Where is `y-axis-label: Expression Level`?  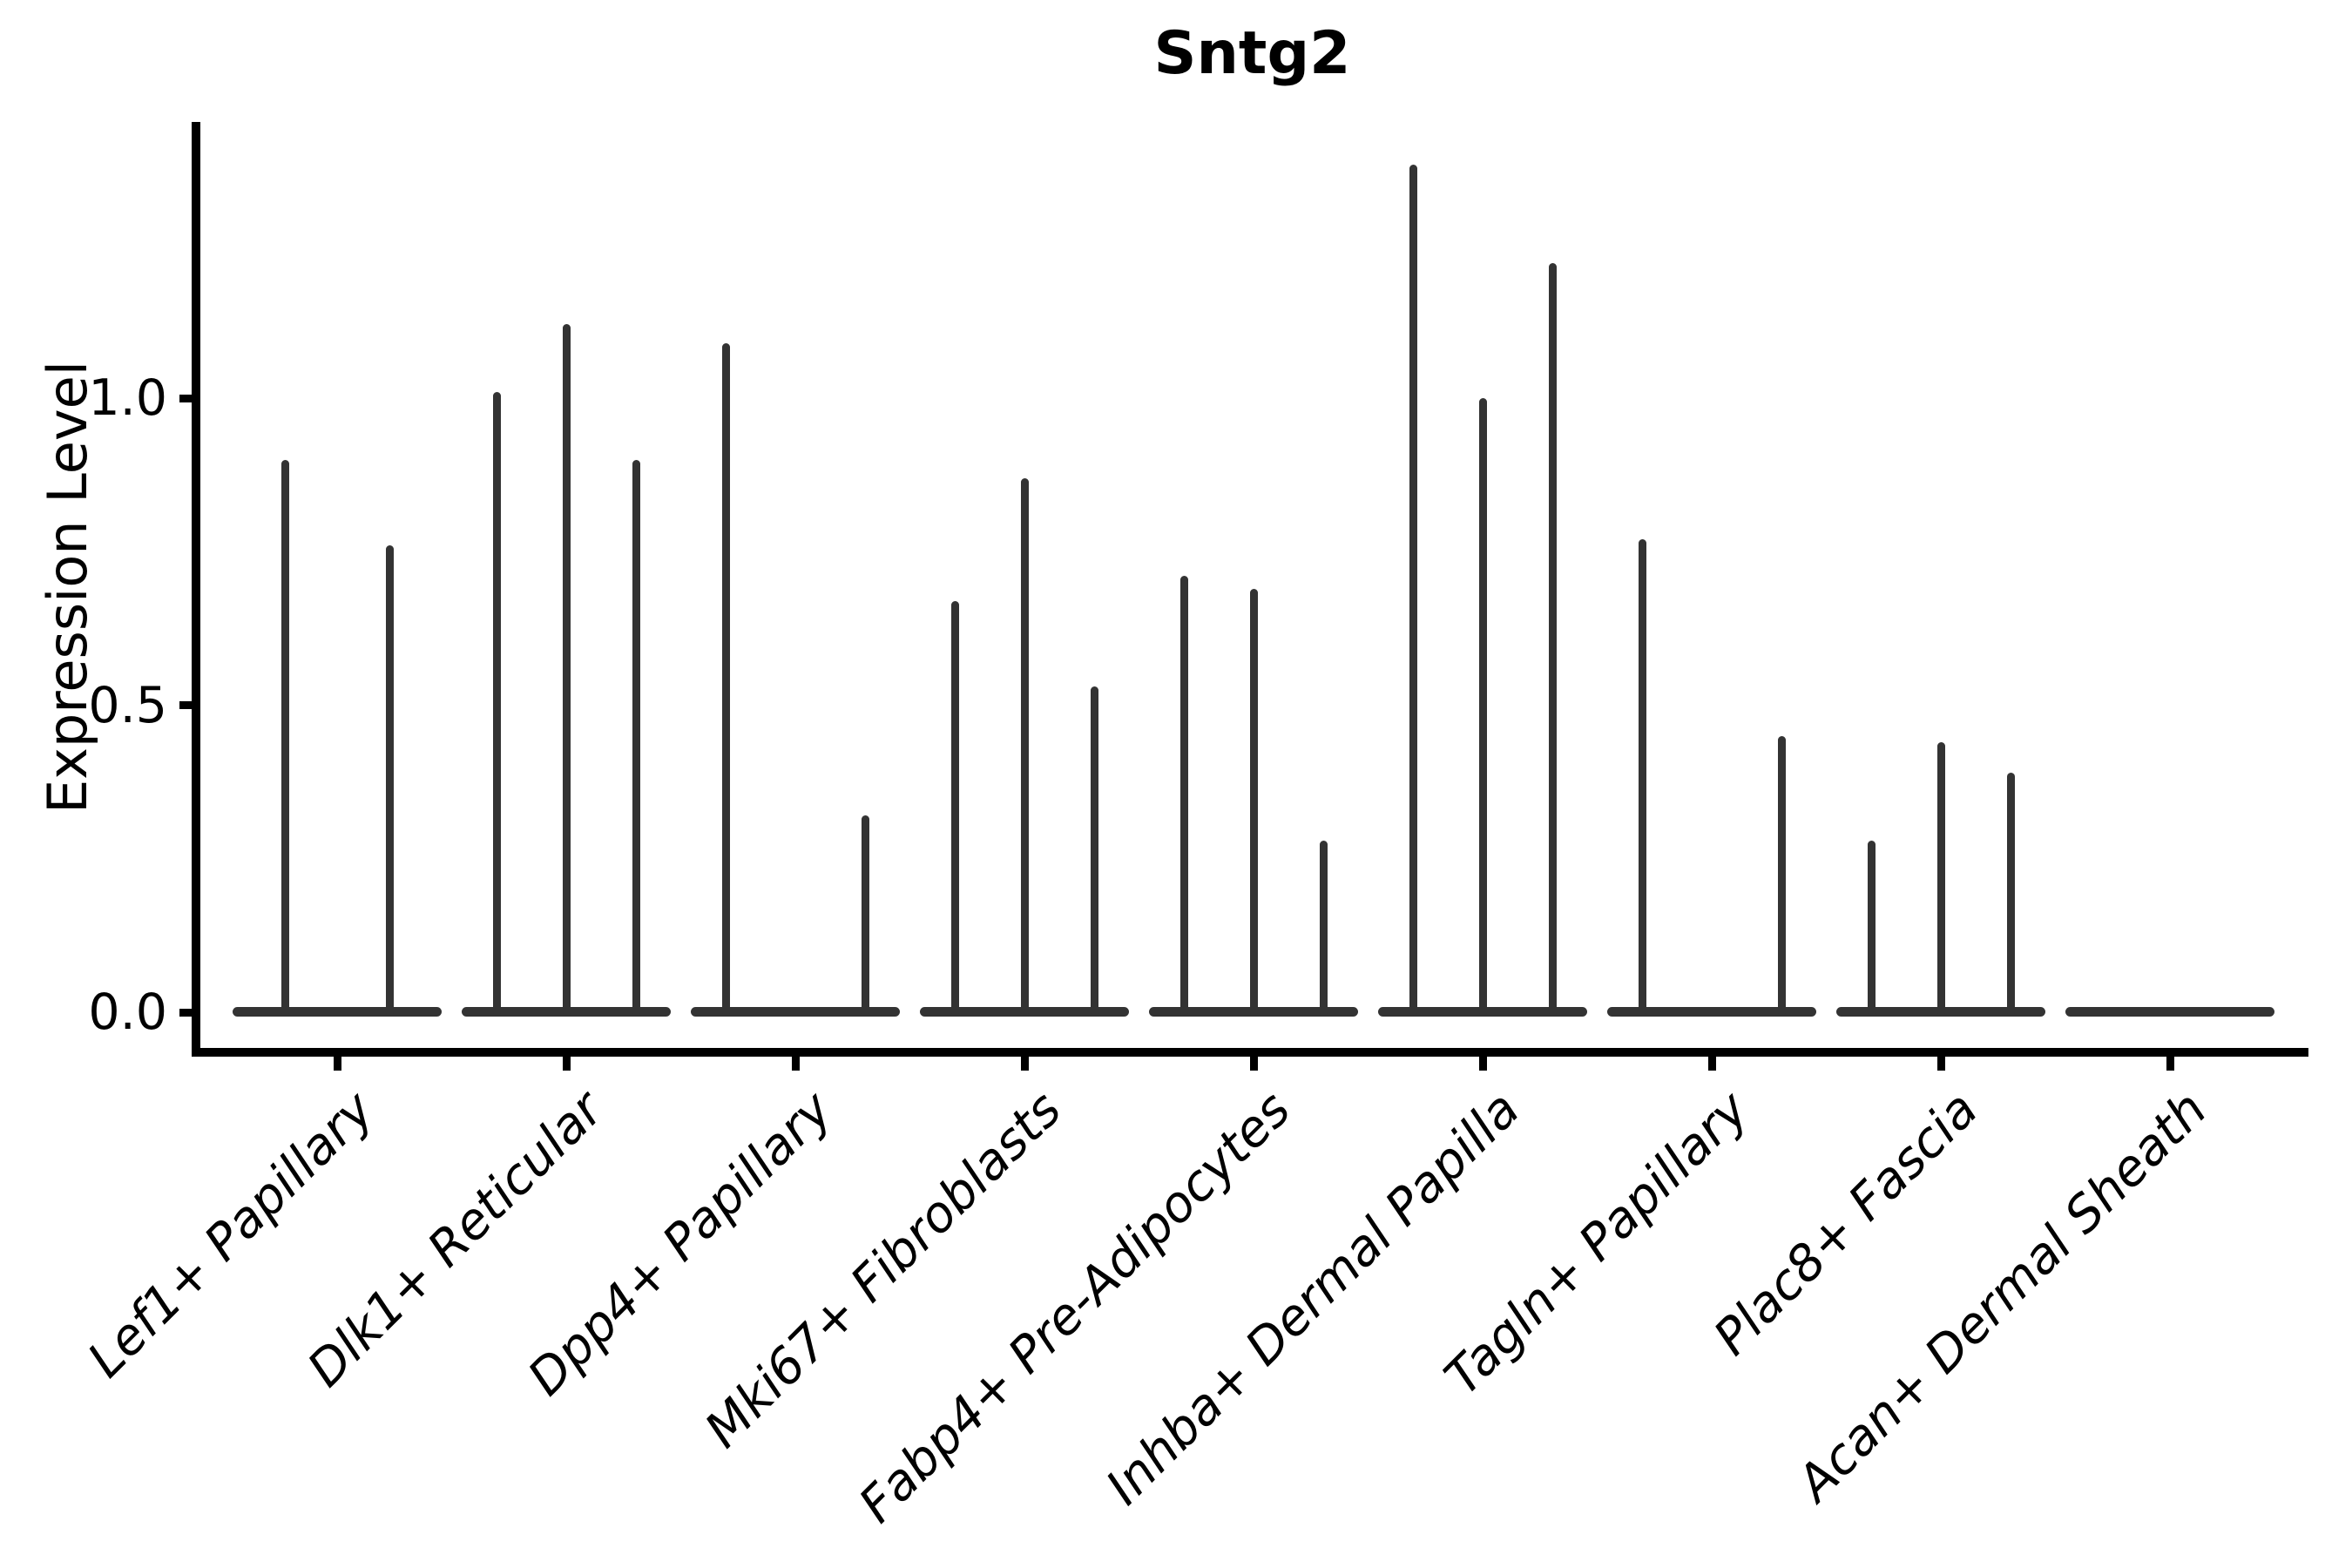 y-axis-label: Expression Level is located at coordinates (67, 587).